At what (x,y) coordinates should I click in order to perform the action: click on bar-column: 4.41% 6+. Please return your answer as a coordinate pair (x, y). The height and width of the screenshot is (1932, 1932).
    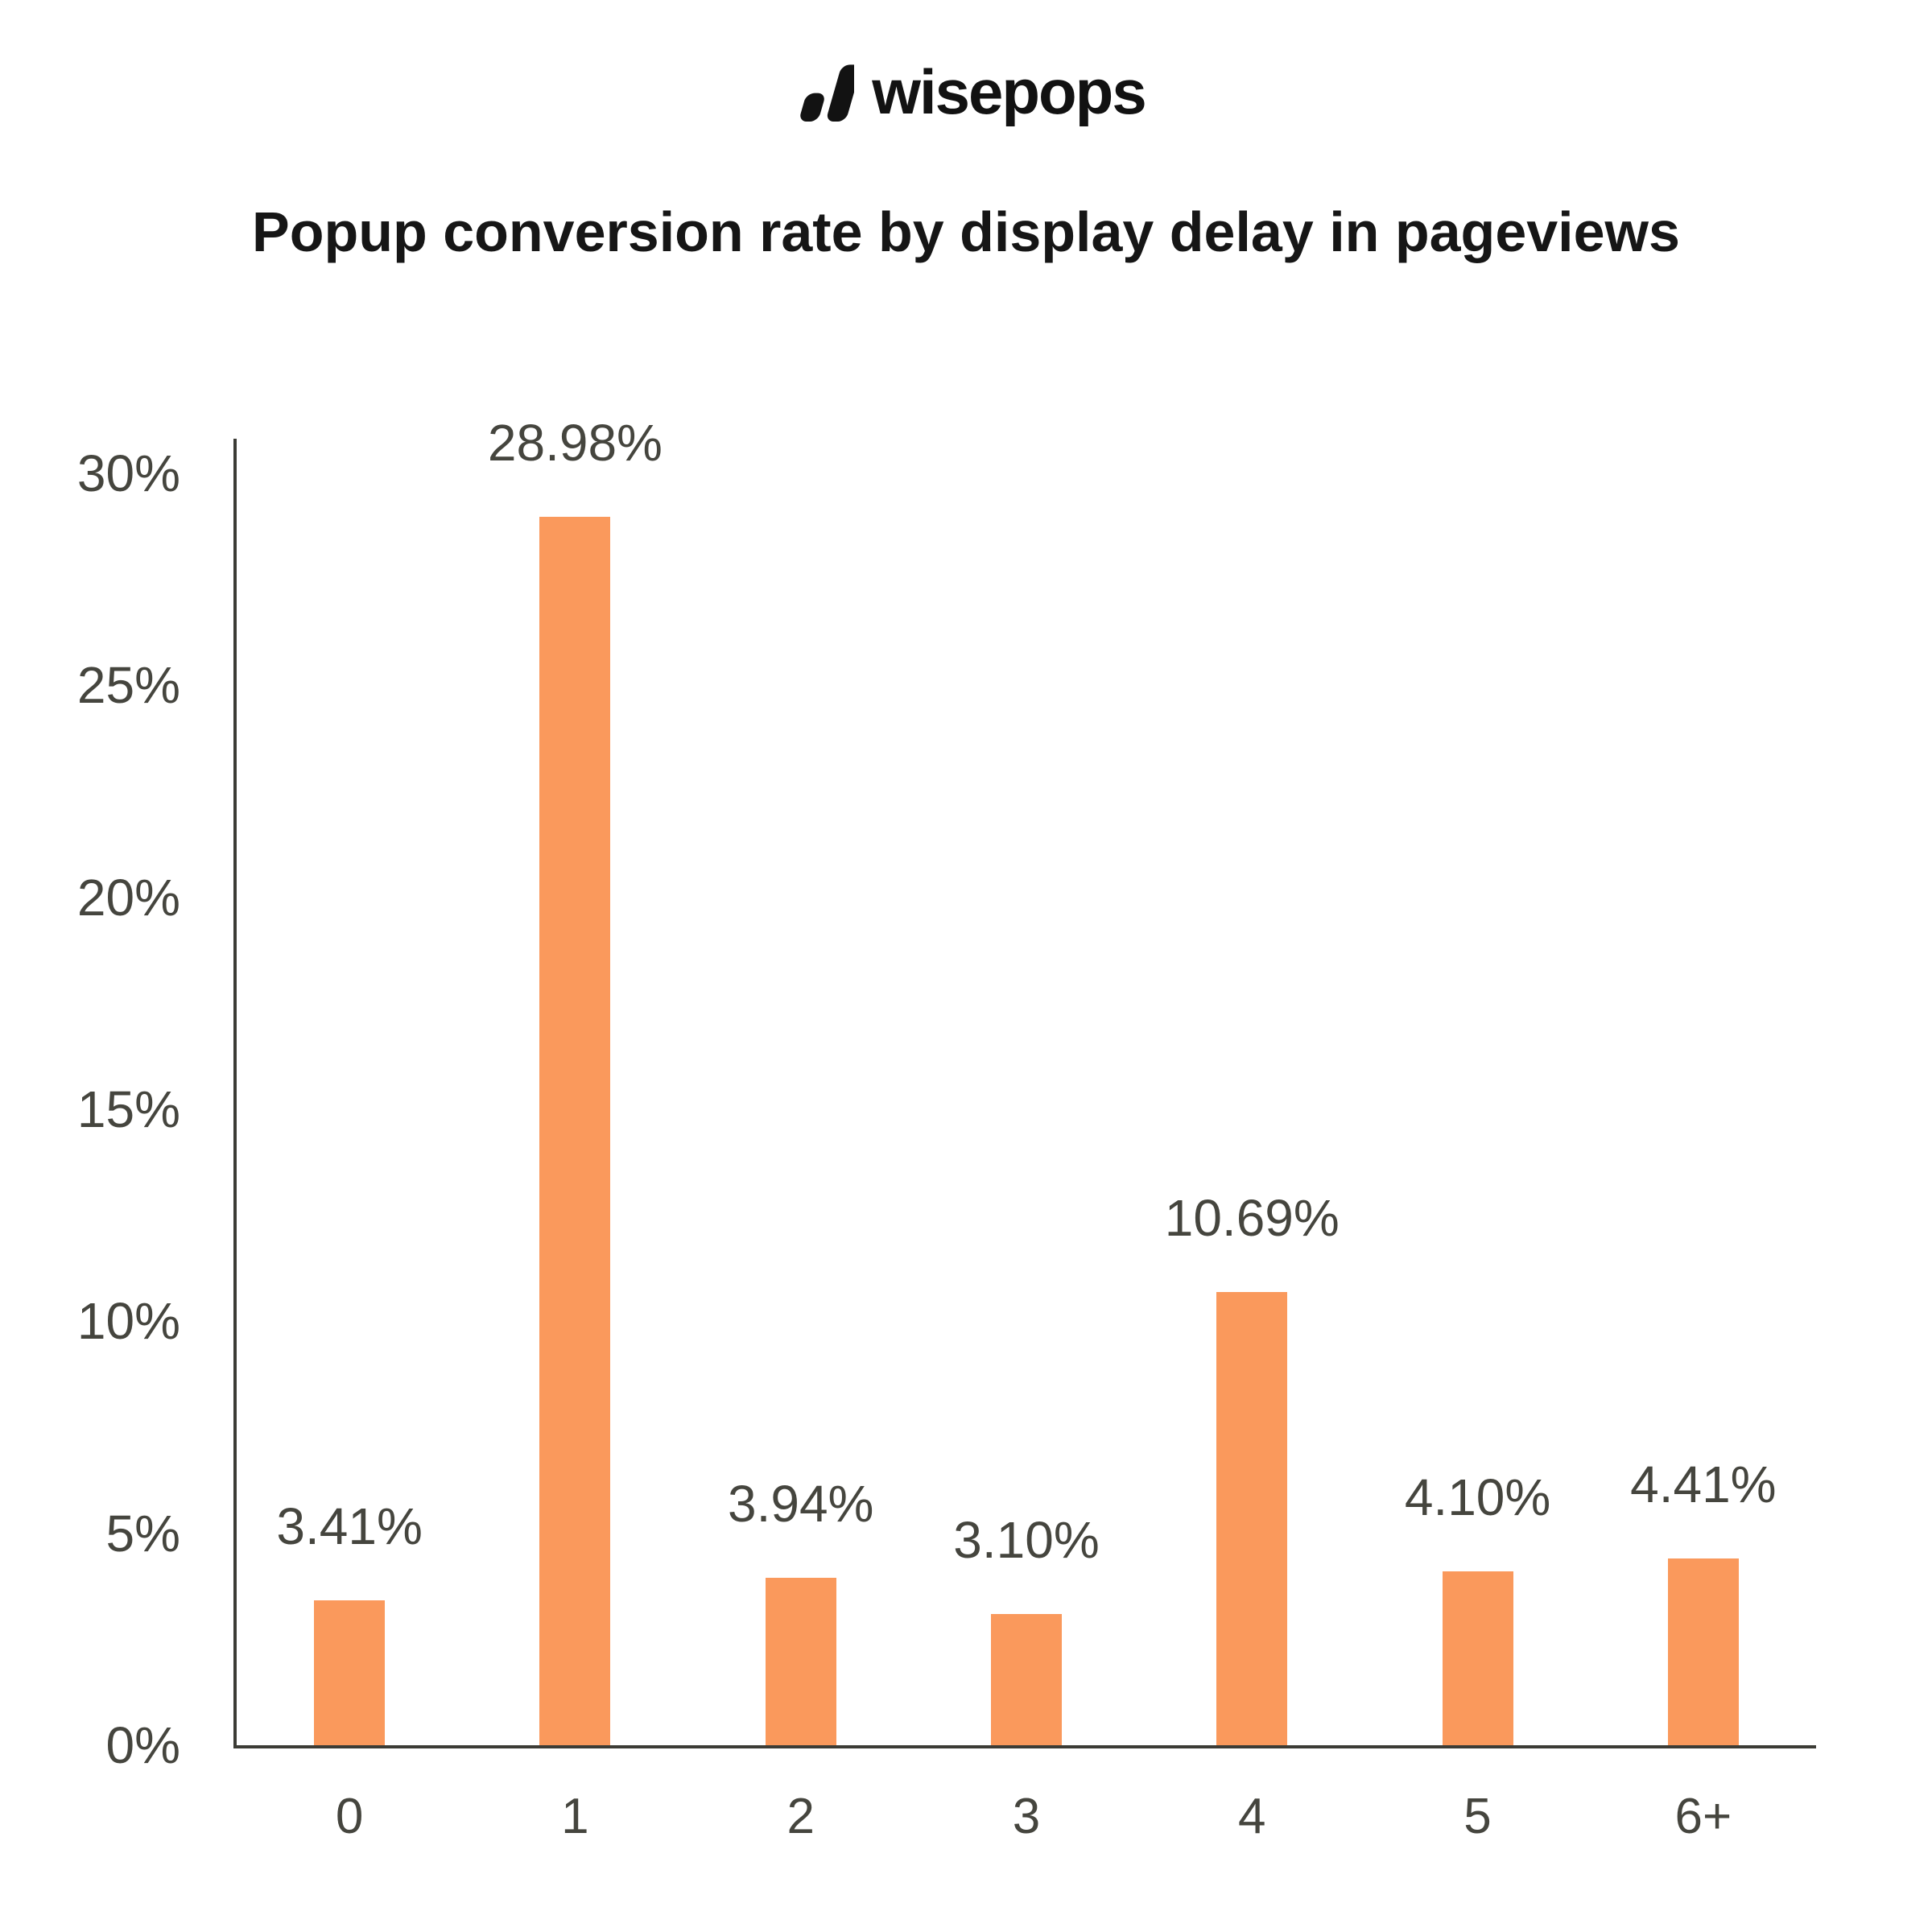
    Looking at the image, I should click on (1703, 1140).